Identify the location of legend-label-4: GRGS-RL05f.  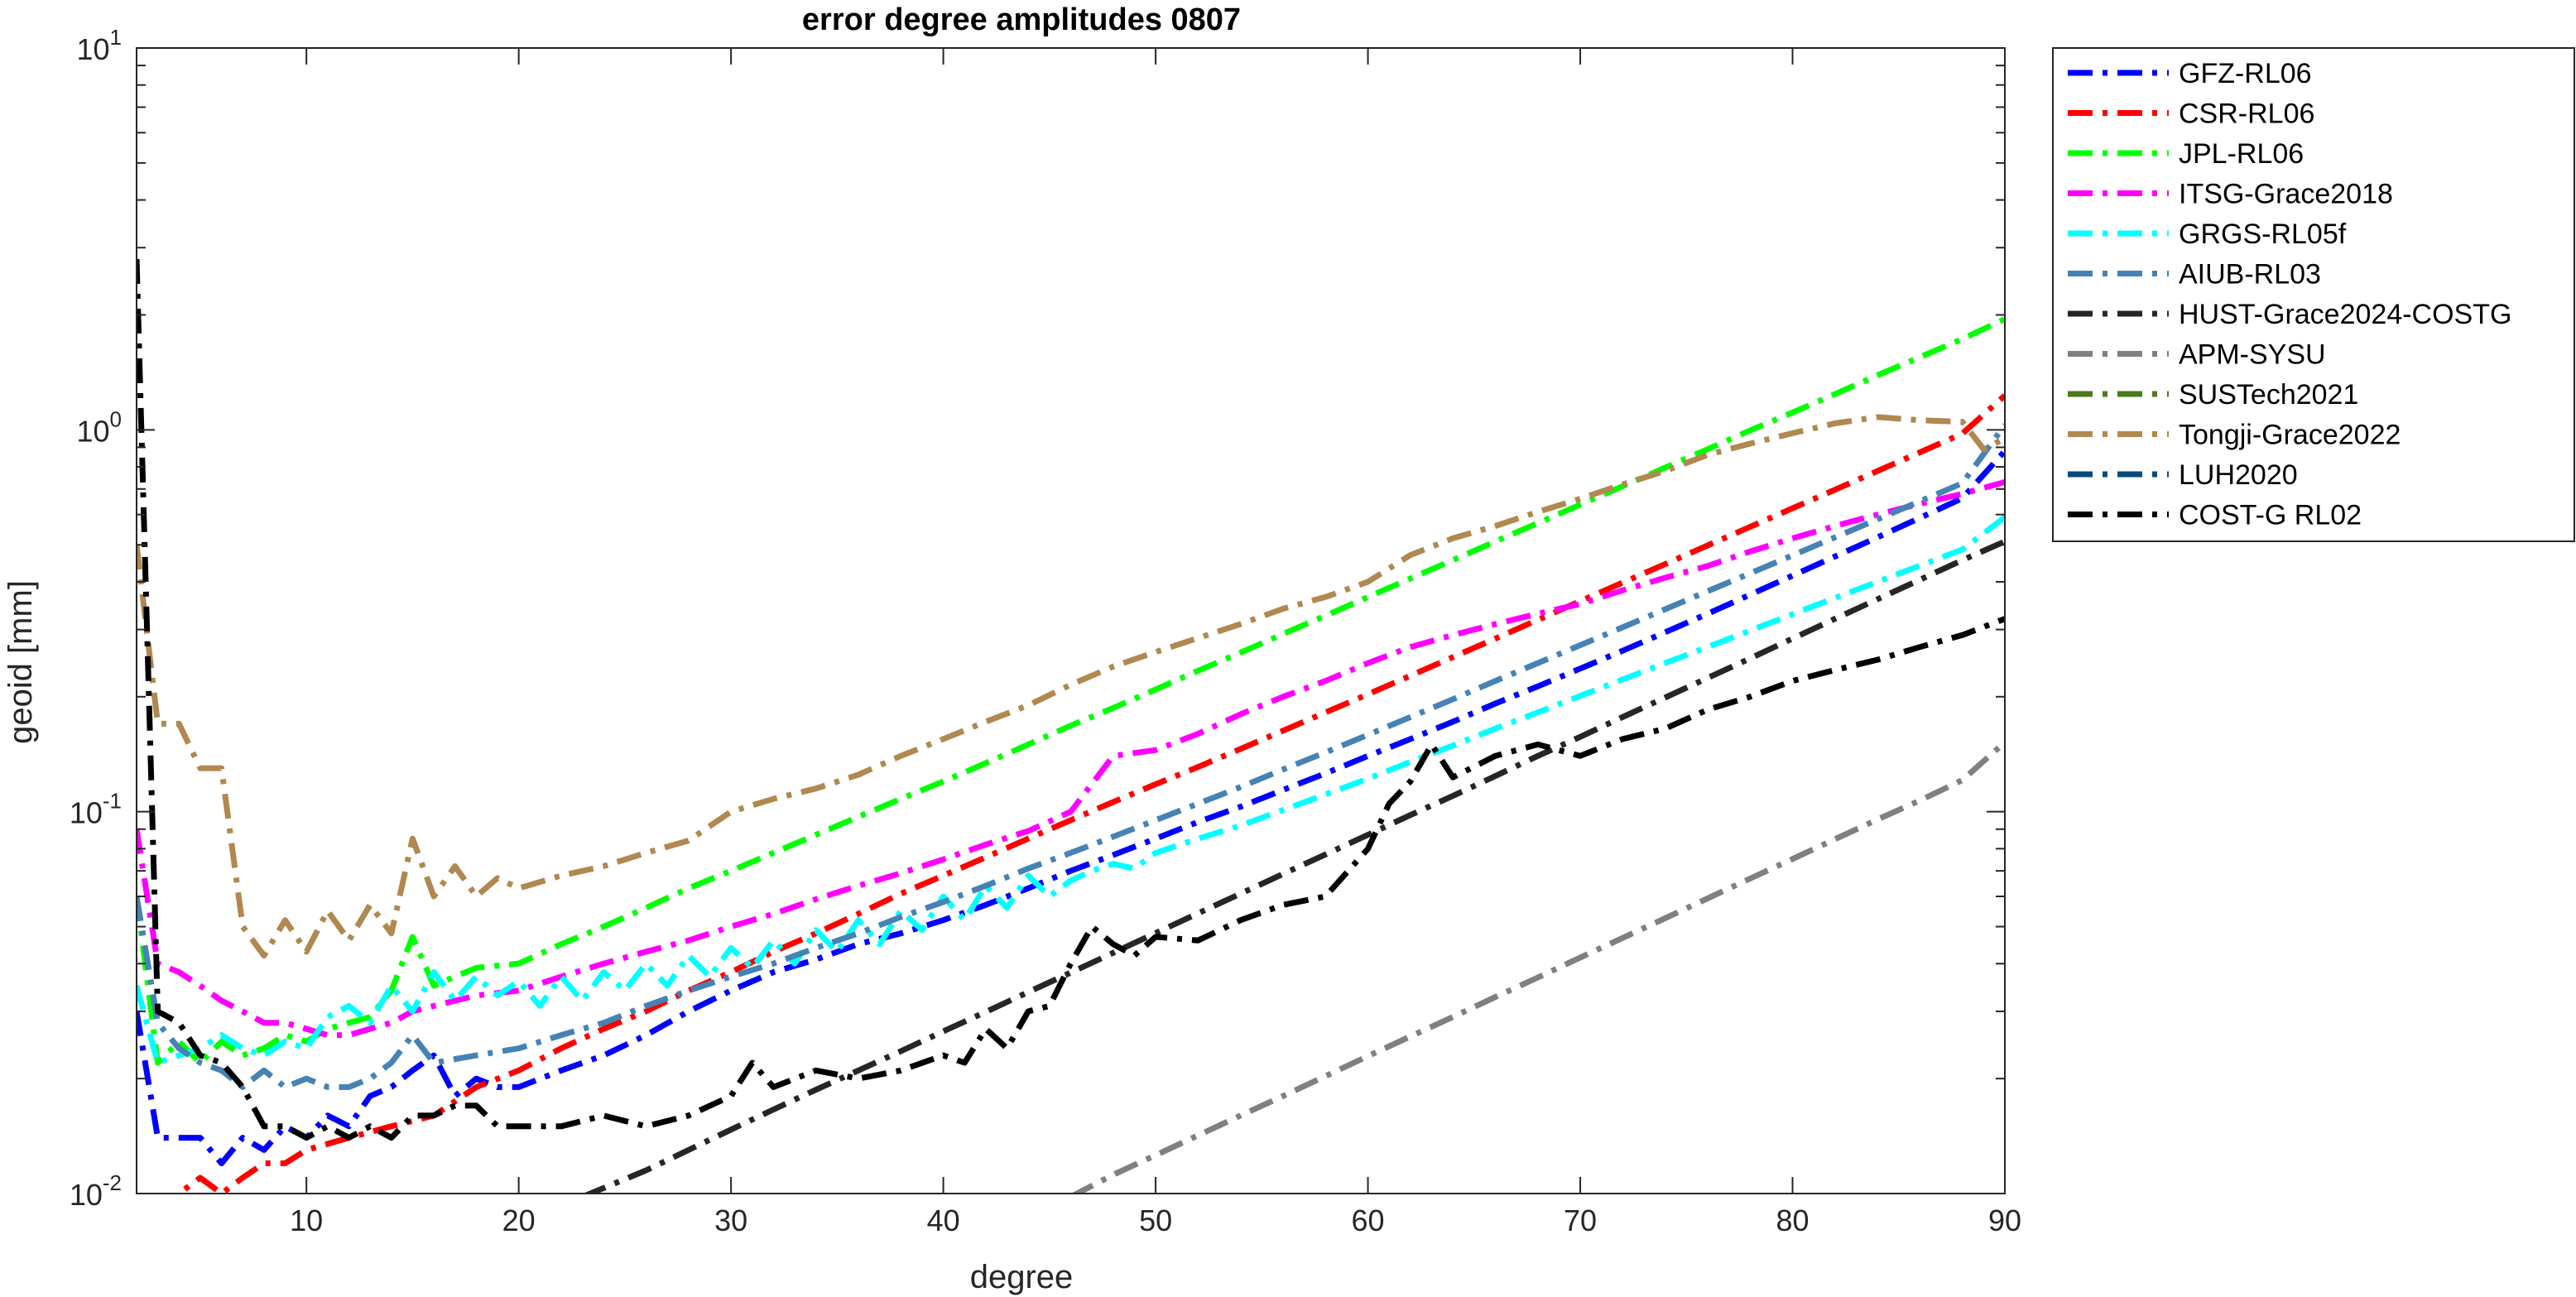
(2263, 234).